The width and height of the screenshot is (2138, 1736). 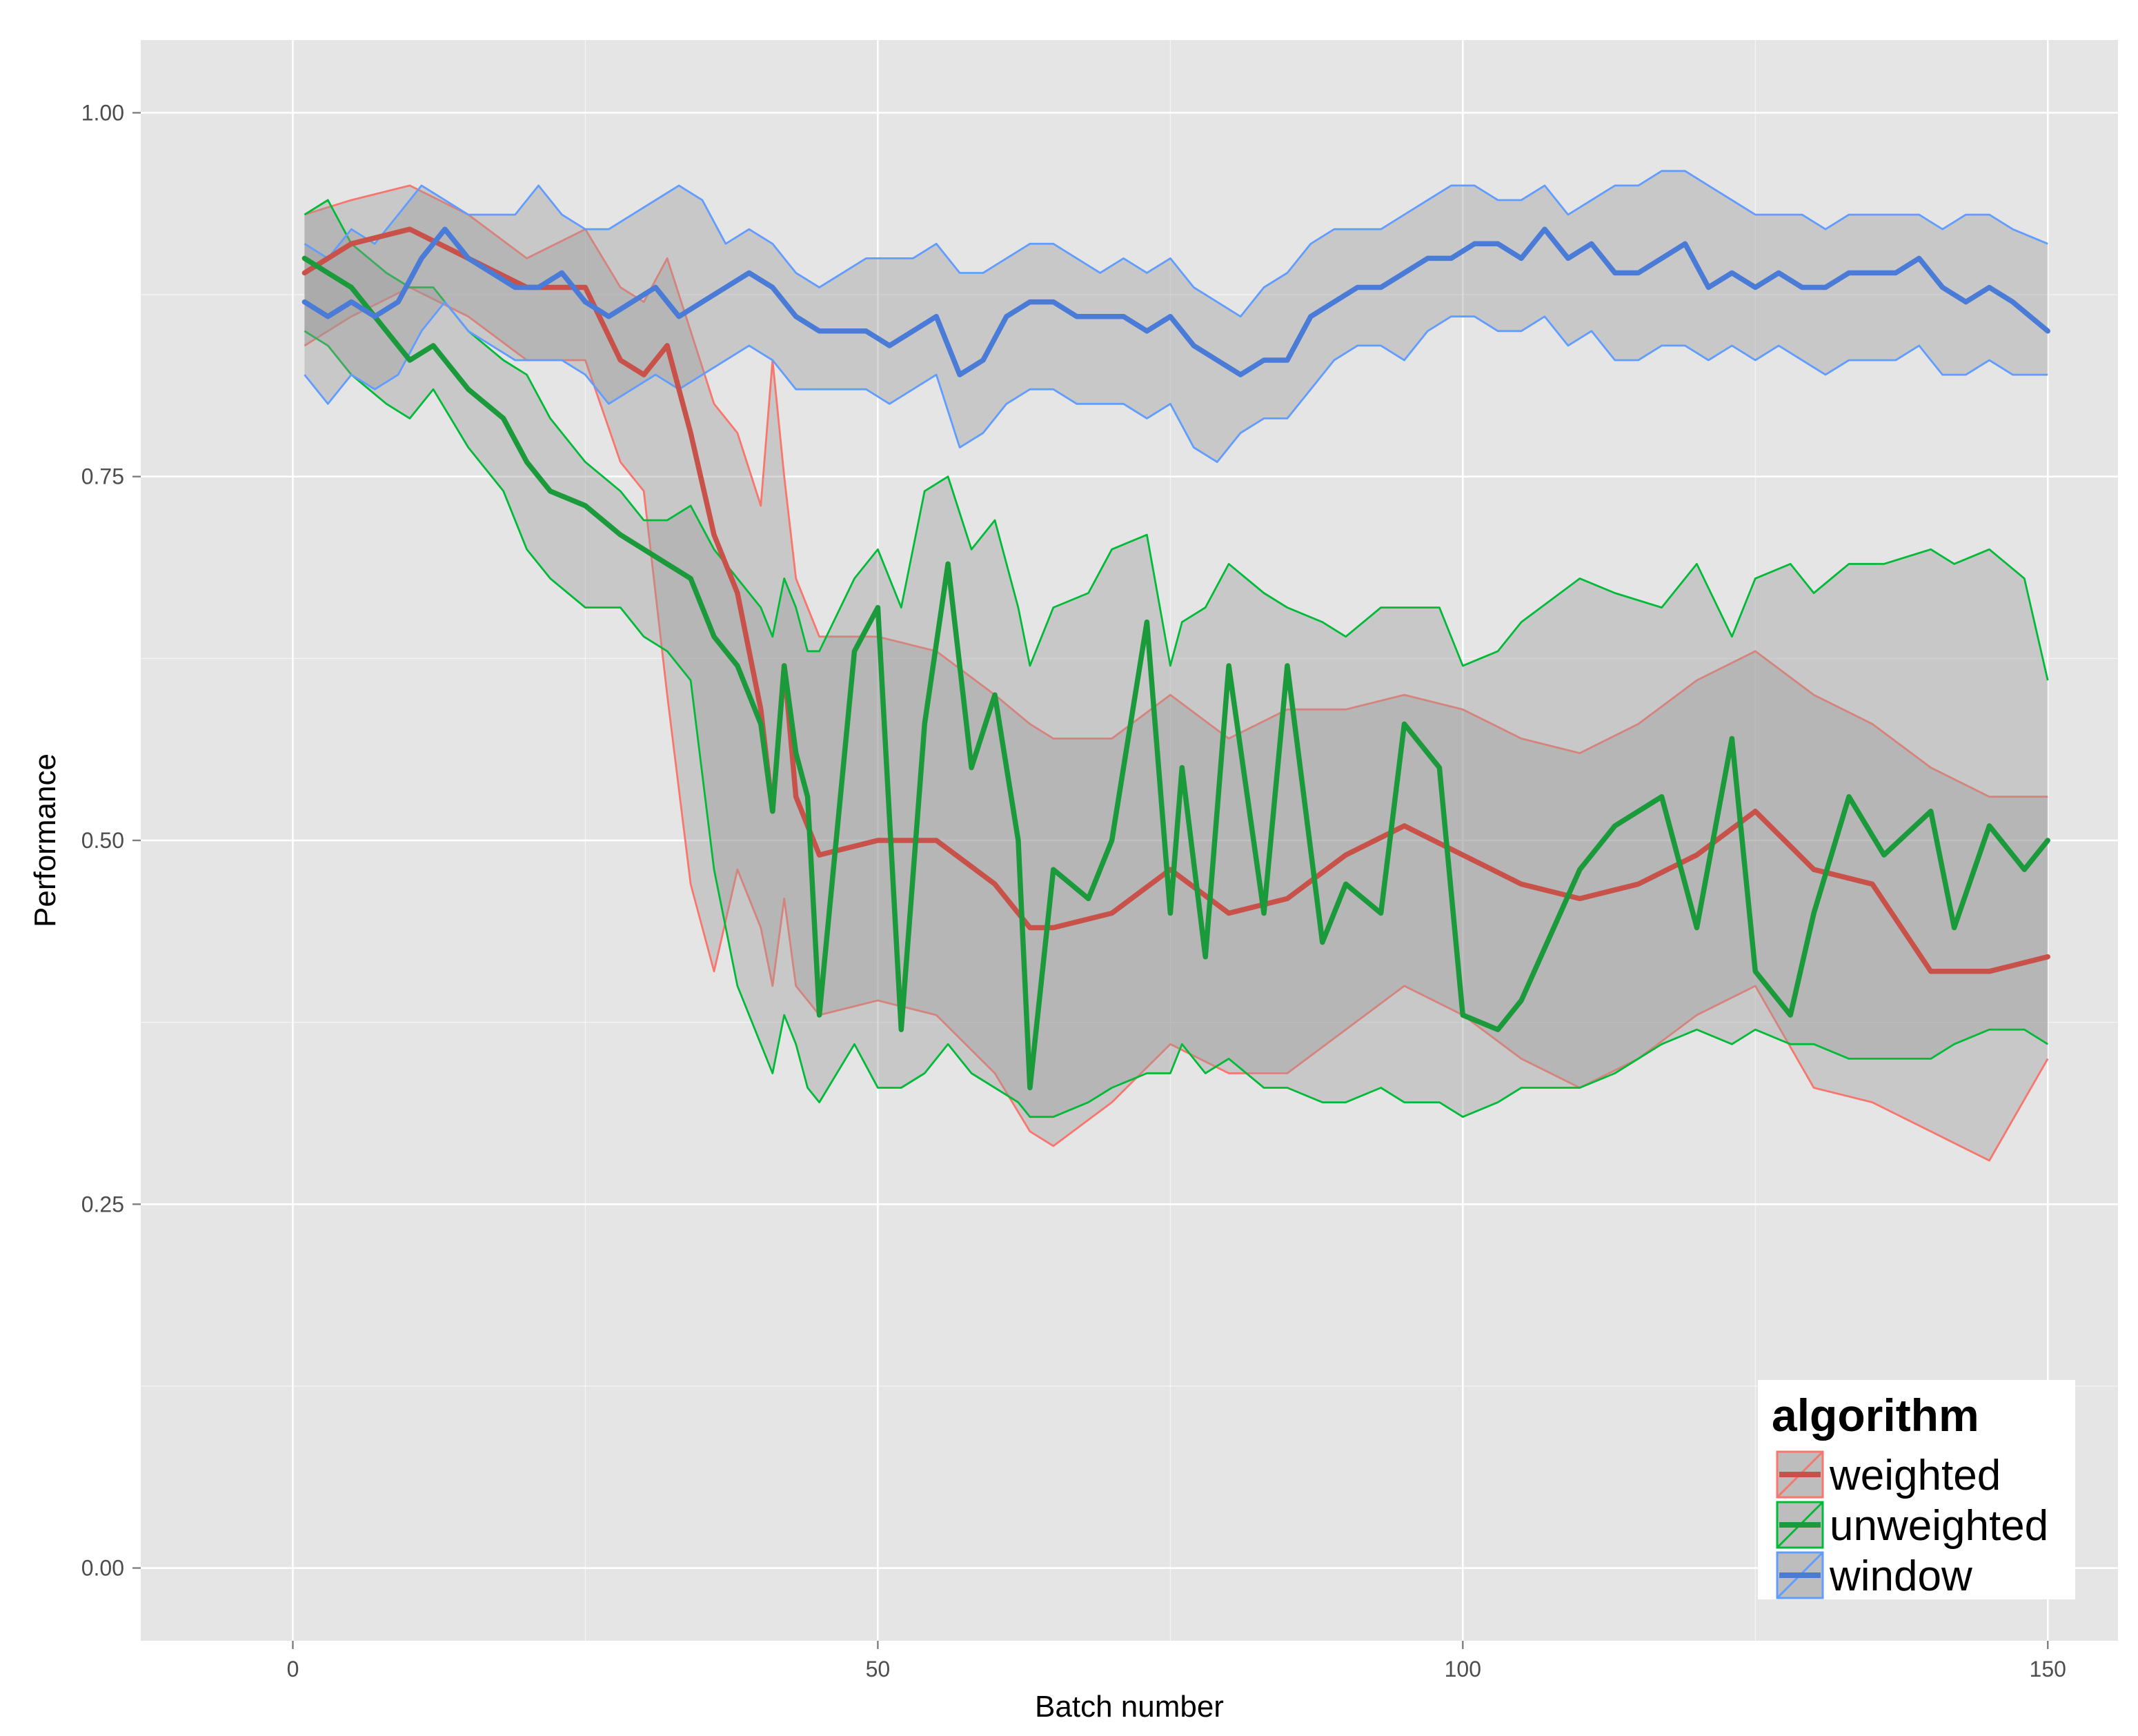 I want to click on series-line-window, so click(x=1175, y=301).